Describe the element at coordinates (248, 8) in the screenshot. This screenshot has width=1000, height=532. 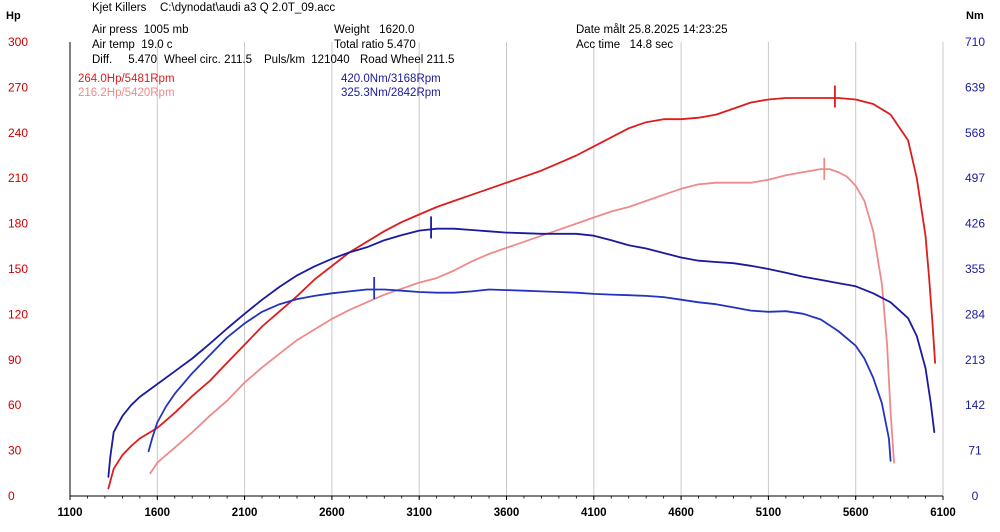
I see `header-file: C:\dynodat\audi a3 Q 2.0T_09.acc` at that location.